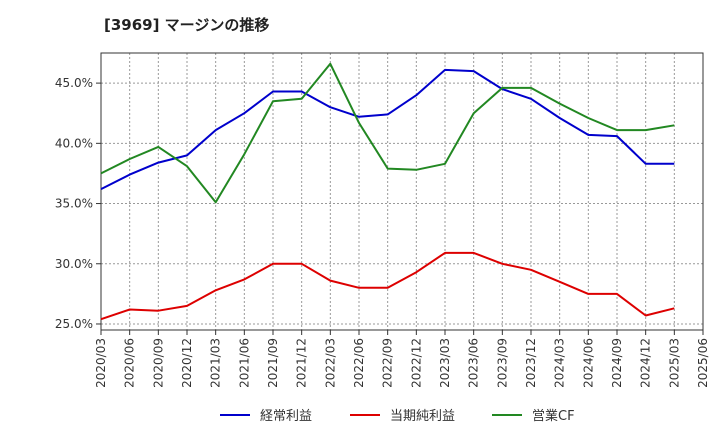 The width and height of the screenshot is (720, 440). I want to click on legend: 経常利益 当期純利益 営業CF, so click(397, 416).